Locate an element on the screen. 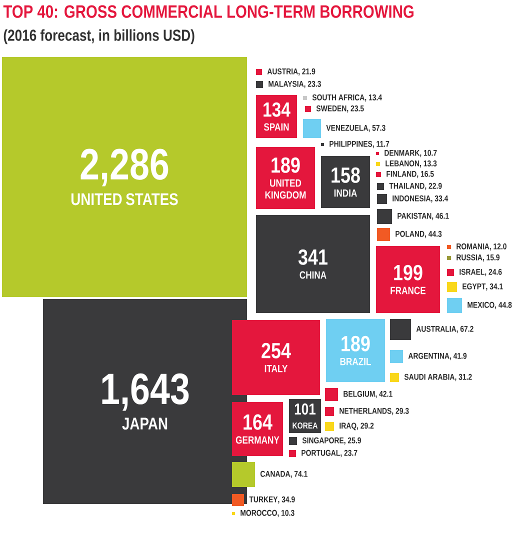  category-label: NETHERLANDS is located at coordinates (366, 411).